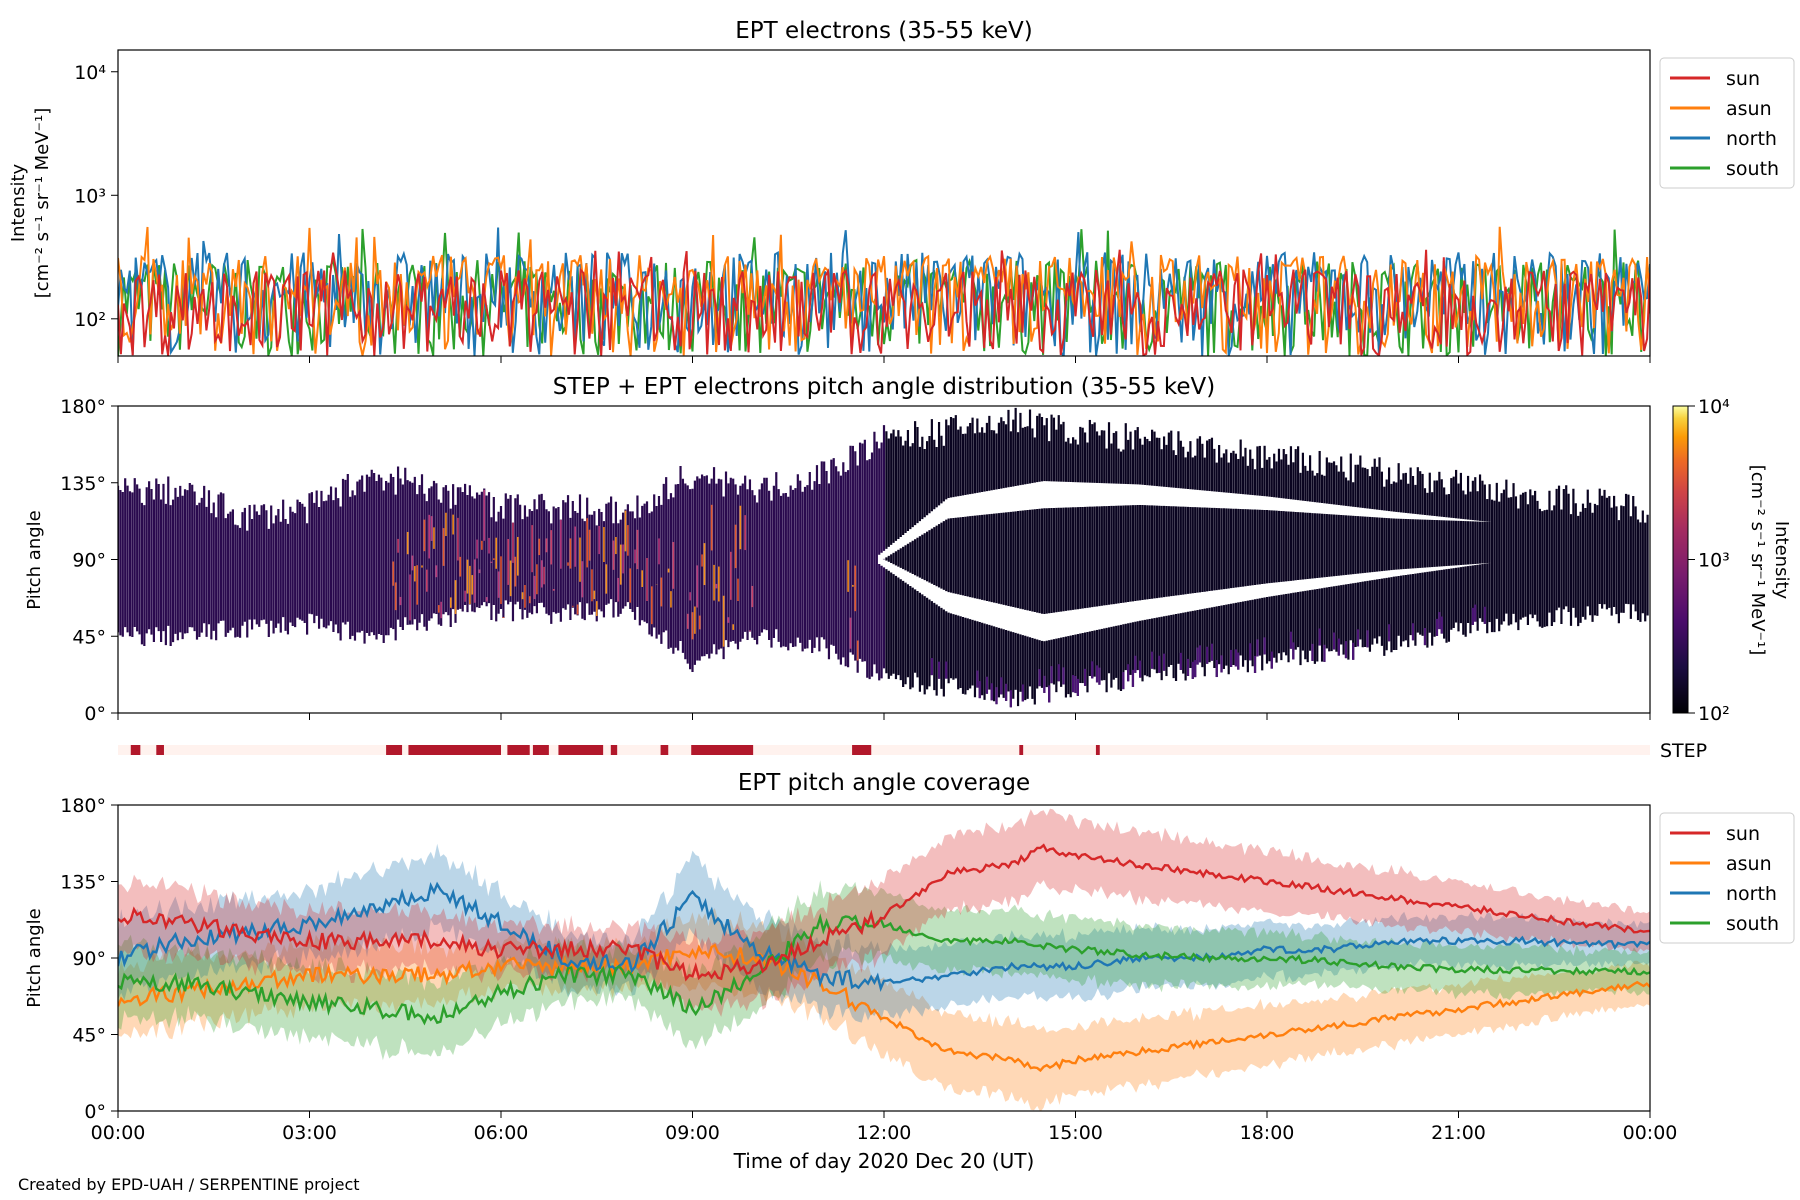  Describe the element at coordinates (1714, 714) in the screenshot. I see `colorbar-tick-label: 10²` at that location.